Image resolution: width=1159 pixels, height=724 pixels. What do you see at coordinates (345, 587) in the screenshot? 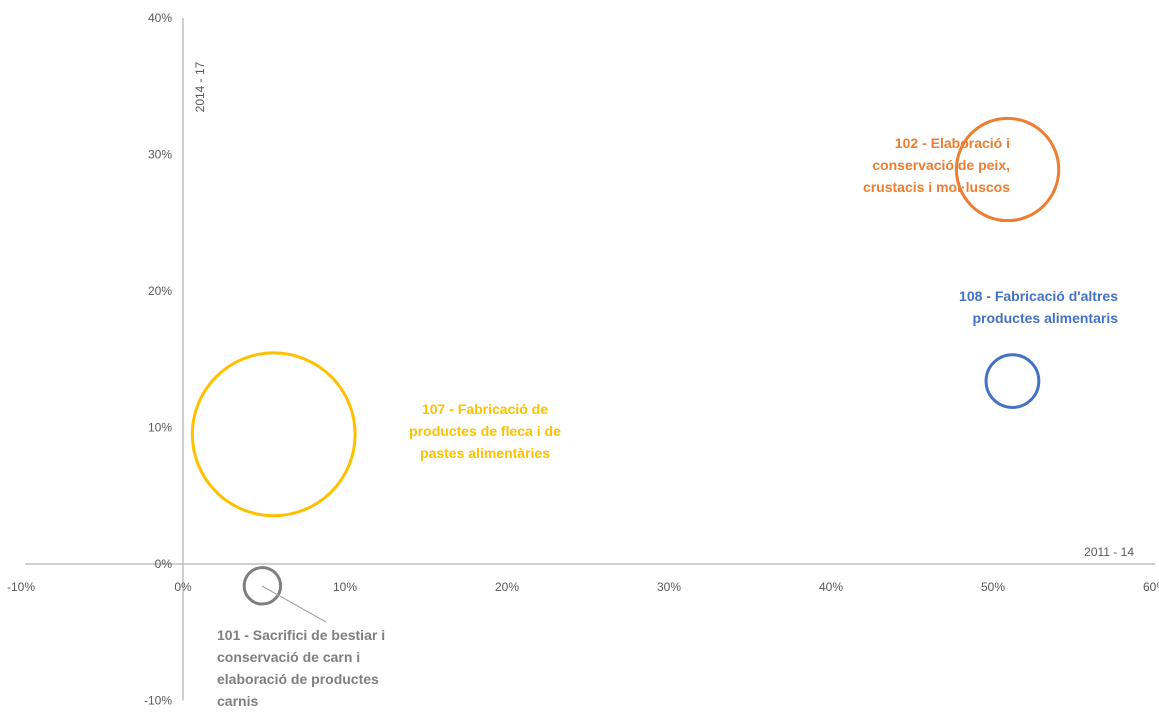
I see `x-tick-label: 10%` at bounding box center [345, 587].